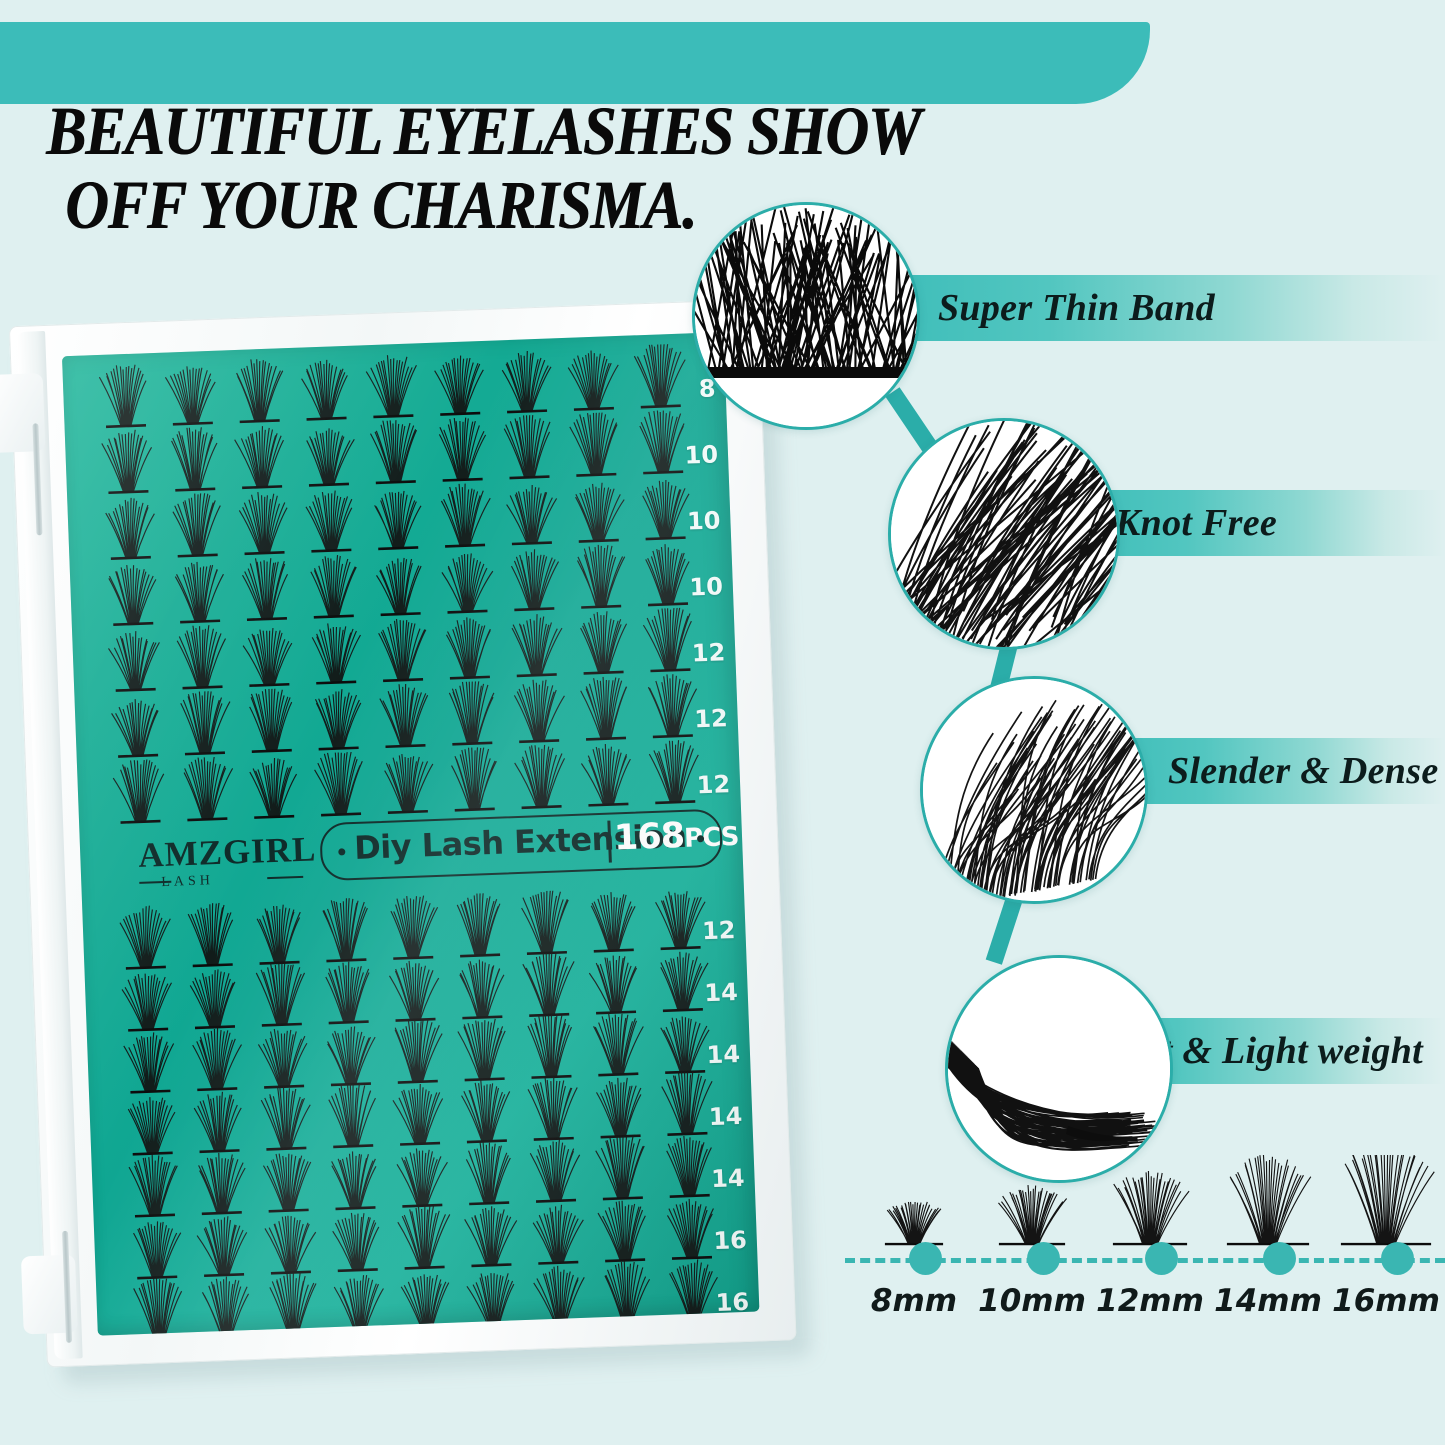 The height and width of the screenshot is (1445, 1445). What do you see at coordinates (483, 131) in the screenshot?
I see `headline-line-1: BEAUTIFUL EYELASHES SHOW` at bounding box center [483, 131].